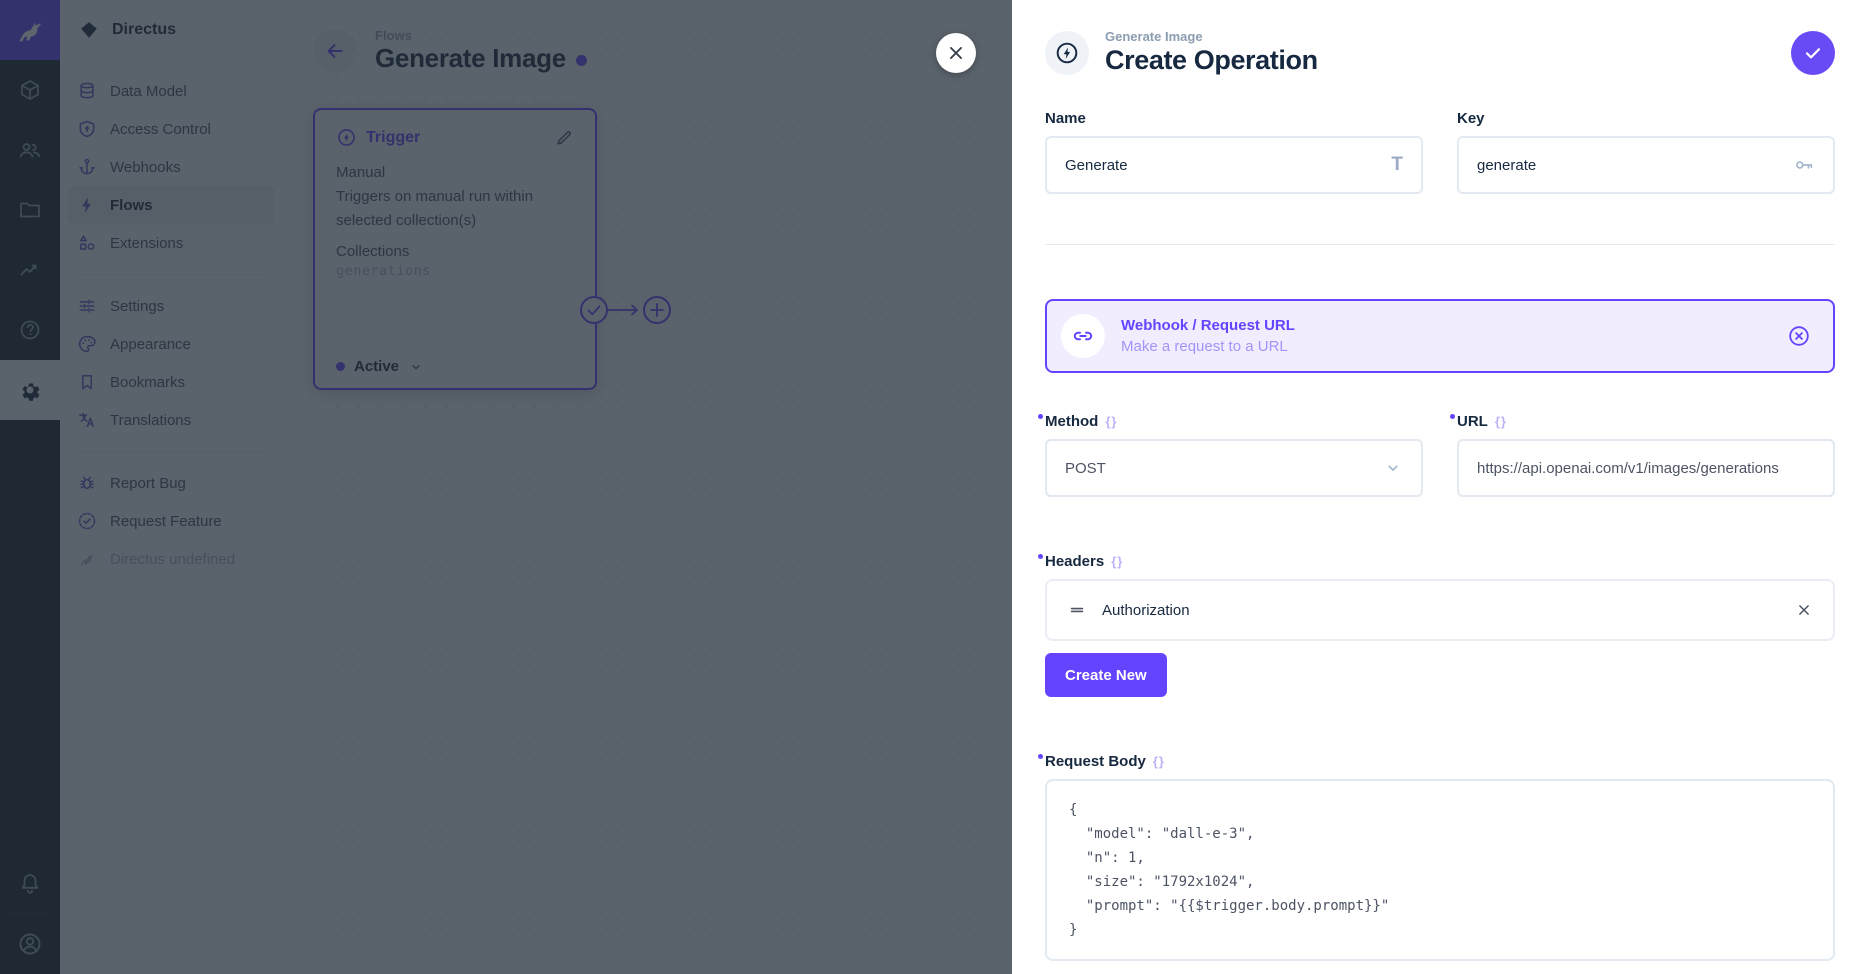 The image size is (1865, 974). Describe the element at coordinates (1096, 165) in the screenshot. I see `name-input-value: Generate` at that location.